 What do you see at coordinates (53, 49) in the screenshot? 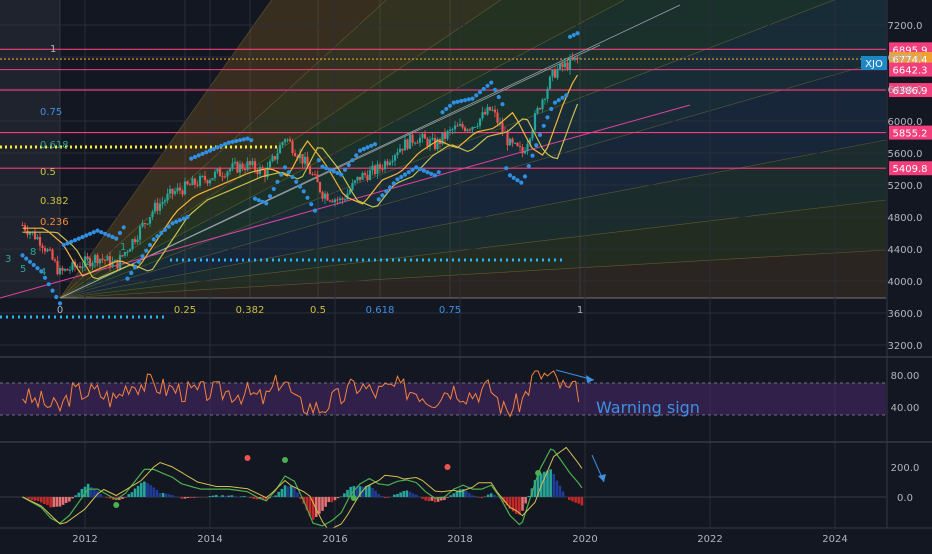
I see `fib-price-label: 1` at bounding box center [53, 49].